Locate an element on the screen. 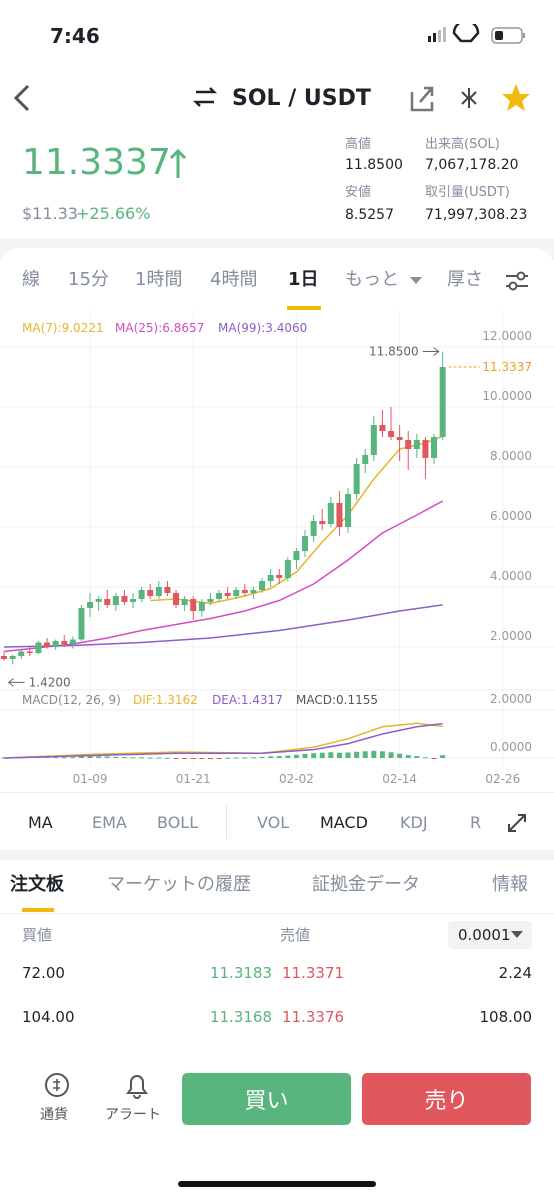 This screenshot has height=1200, width=554. interval-tab: 線 is located at coordinates (31, 279).